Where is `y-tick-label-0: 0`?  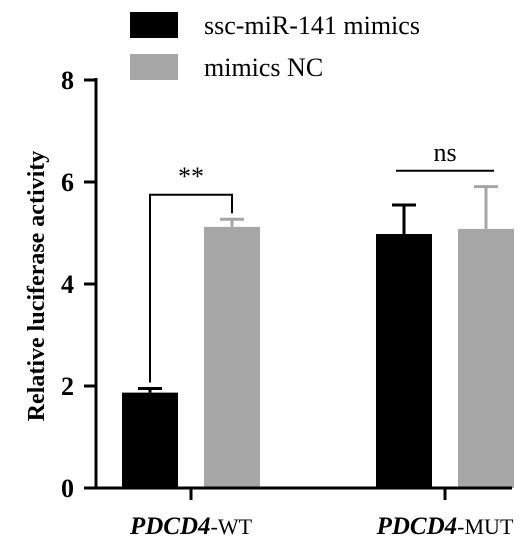
y-tick-label-0: 0 is located at coordinates (67, 488).